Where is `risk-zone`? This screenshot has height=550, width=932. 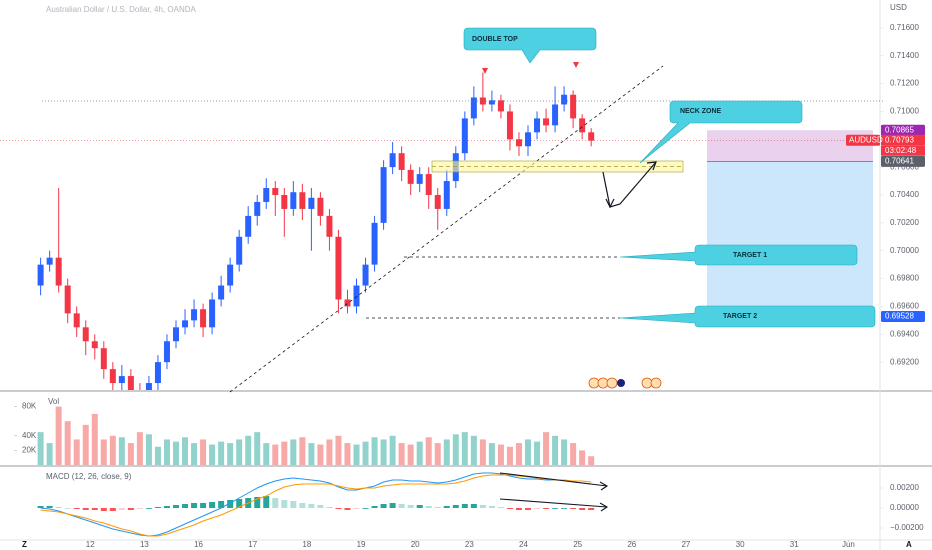 risk-zone is located at coordinates (790, 146).